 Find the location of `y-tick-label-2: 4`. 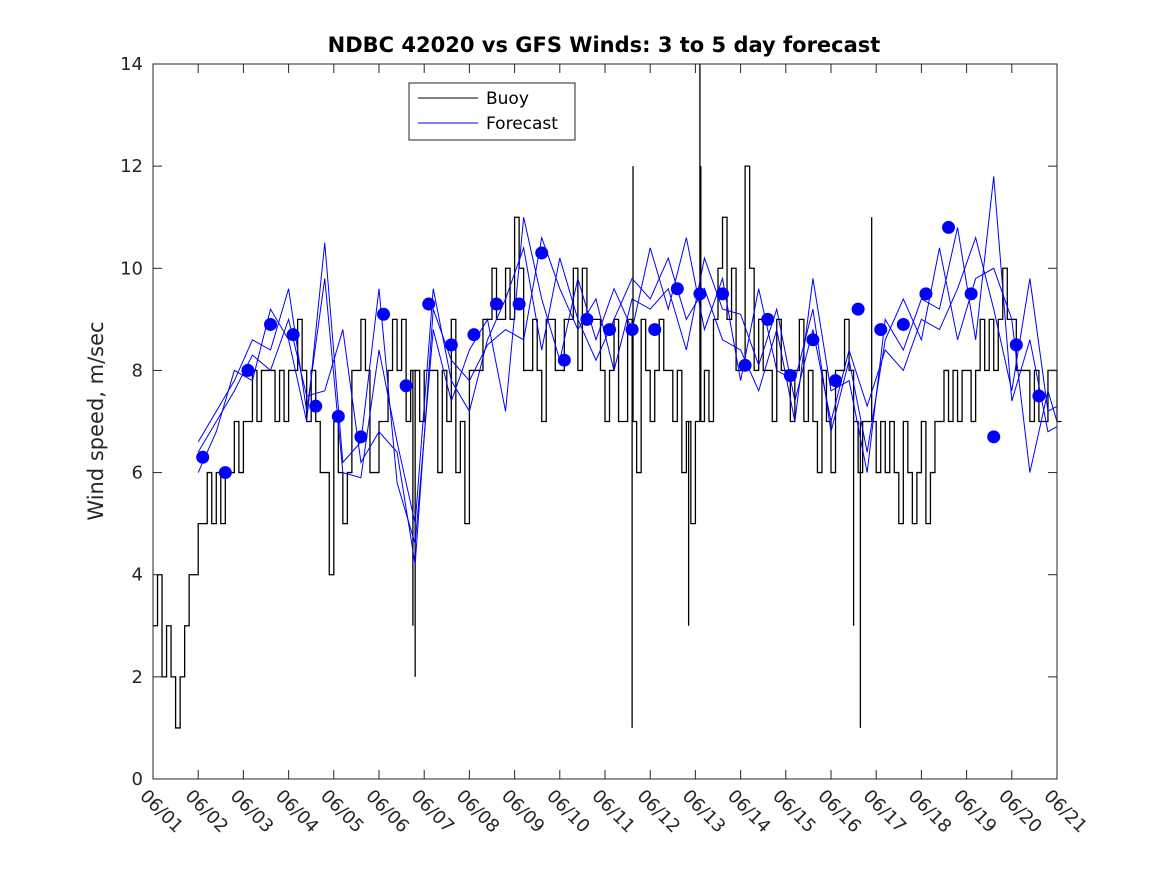

y-tick-label-2: 4 is located at coordinates (137, 575).